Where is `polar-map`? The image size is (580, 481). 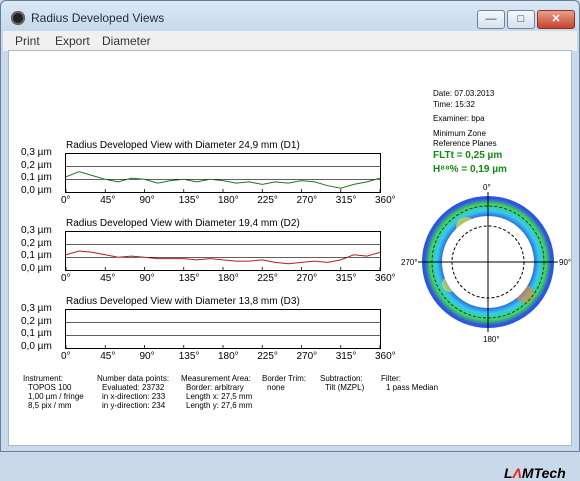
polar-map is located at coordinates (488, 262).